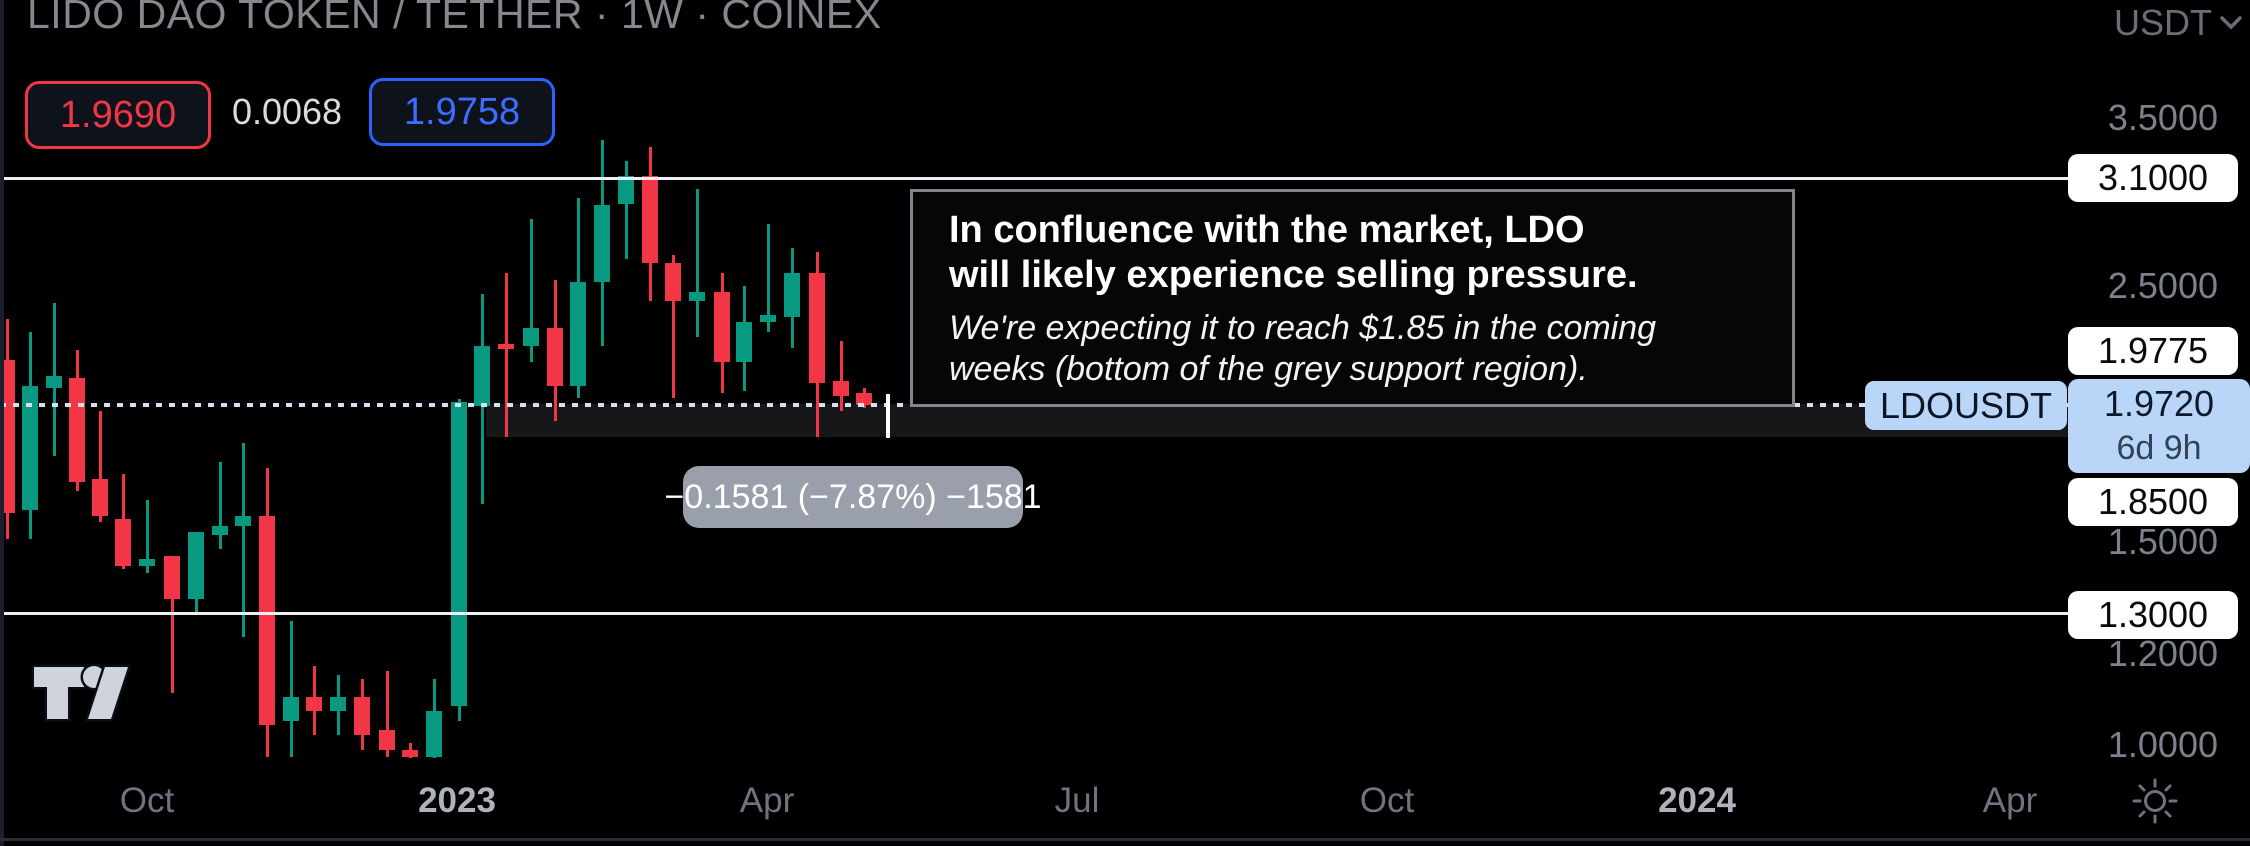  I want to click on price-tick-label: 2.5000, so click(2162, 286).